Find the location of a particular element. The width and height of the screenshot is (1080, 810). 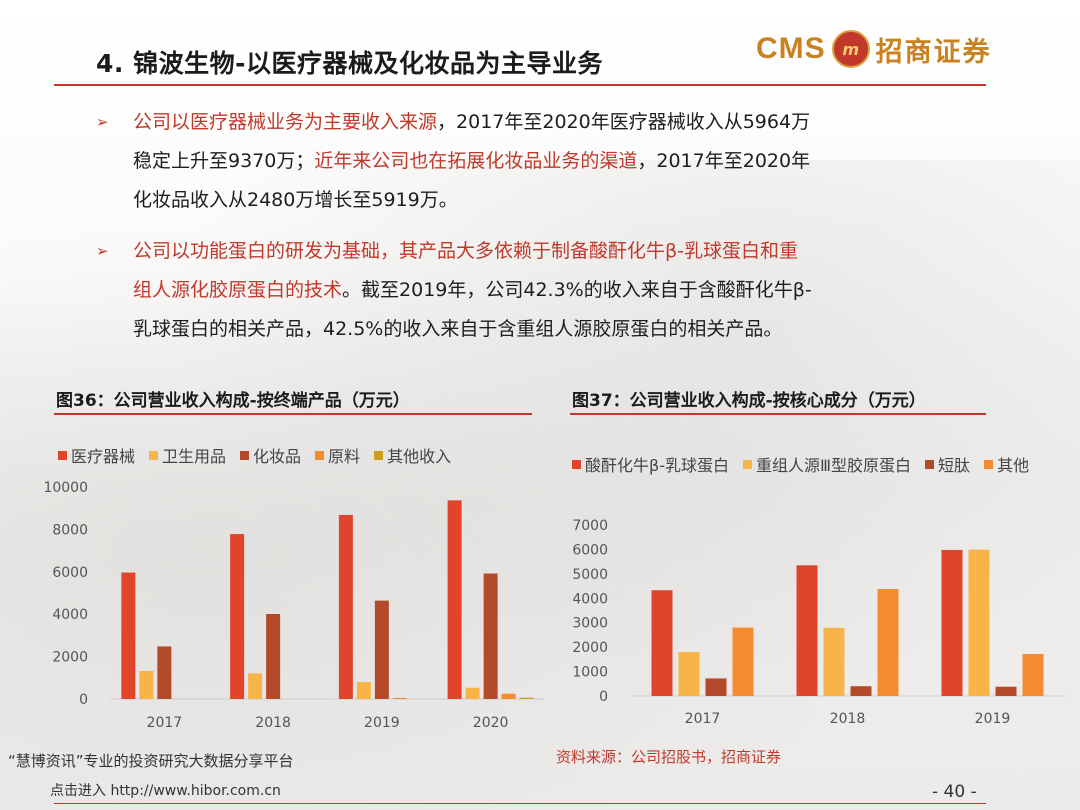

legend-label: 重组人源Ⅲ型胶原蛋白 is located at coordinates (834, 465).